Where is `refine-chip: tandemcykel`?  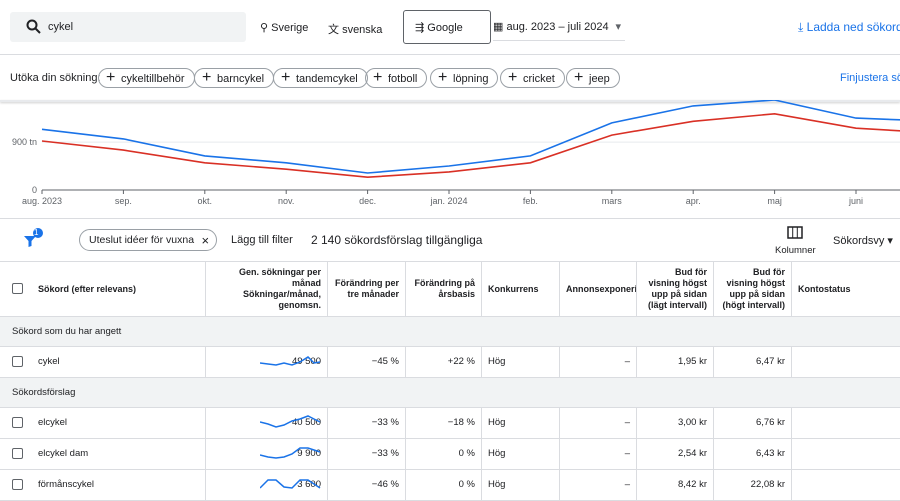 refine-chip: tandemcykel is located at coordinates (320, 78).